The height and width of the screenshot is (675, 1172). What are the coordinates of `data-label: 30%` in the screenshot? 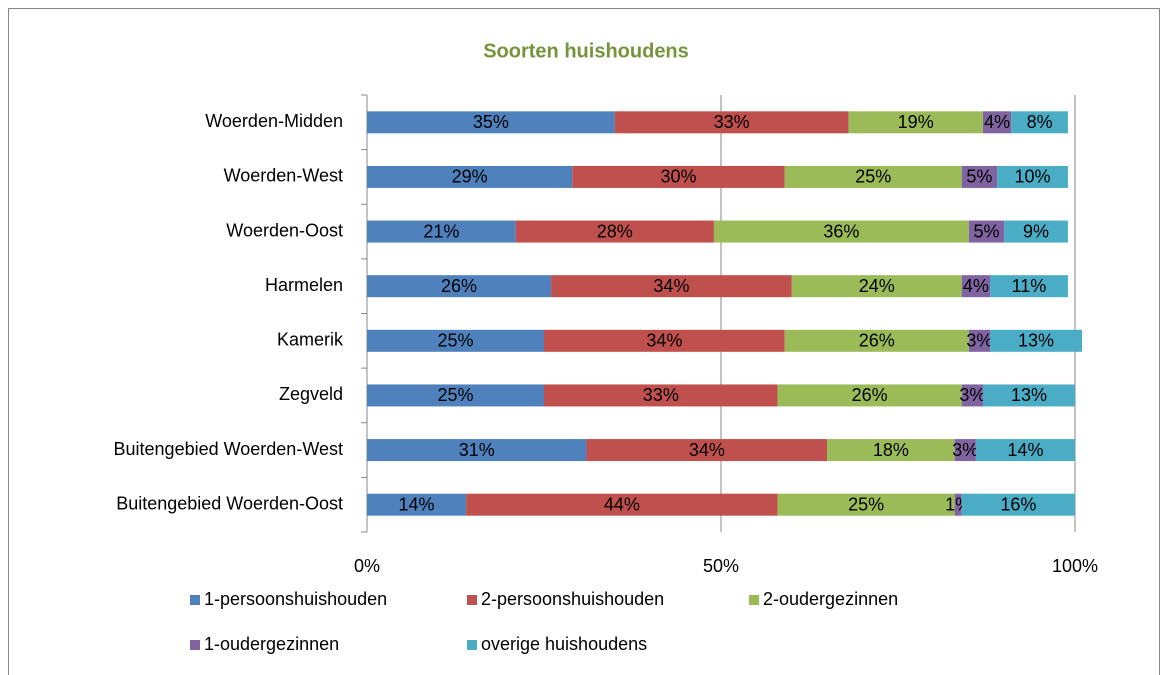 It's located at (679, 177).